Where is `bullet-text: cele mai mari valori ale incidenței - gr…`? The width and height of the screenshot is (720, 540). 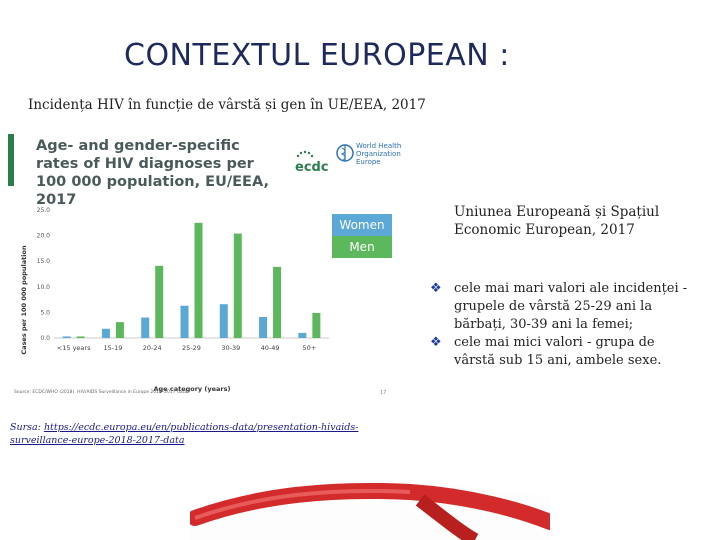 bullet-text: cele mai mari valori ale incidenței - gr… is located at coordinates (571, 306).